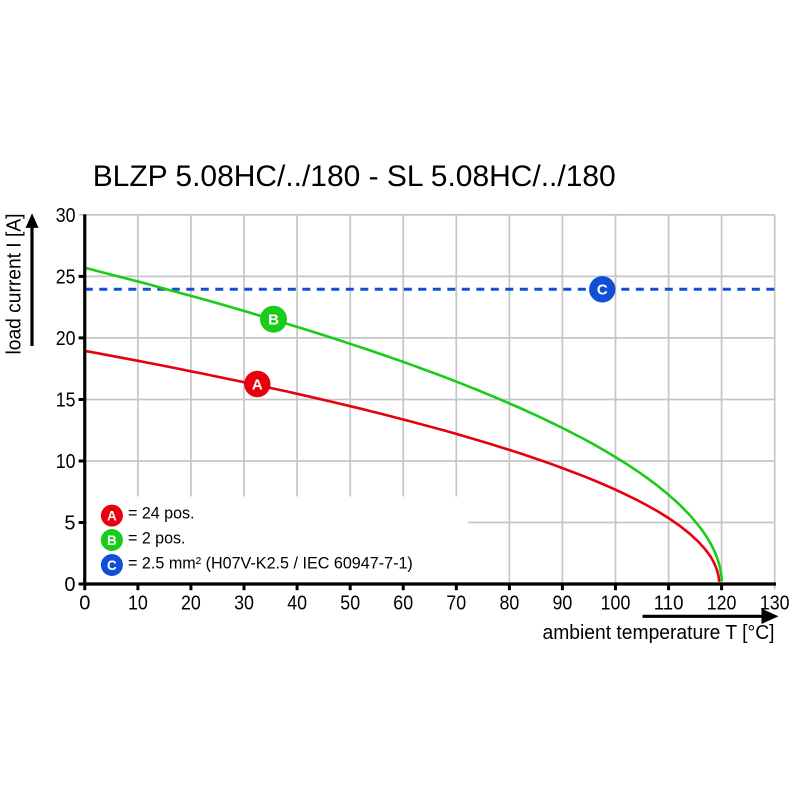  Describe the element at coordinates (775, 604) in the screenshot. I see `svg-text: 130` at that location.